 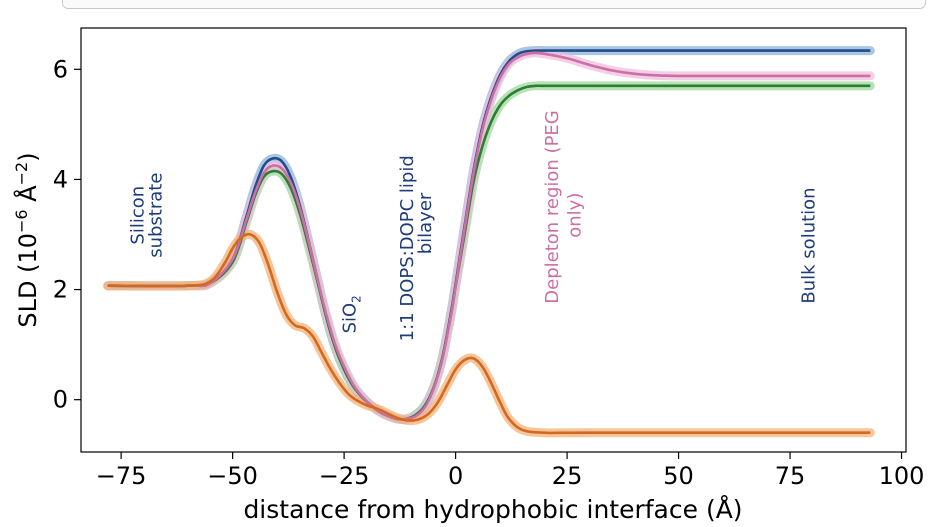 What do you see at coordinates (60, 69) in the screenshot?
I see `y-tick-label: 6` at bounding box center [60, 69].